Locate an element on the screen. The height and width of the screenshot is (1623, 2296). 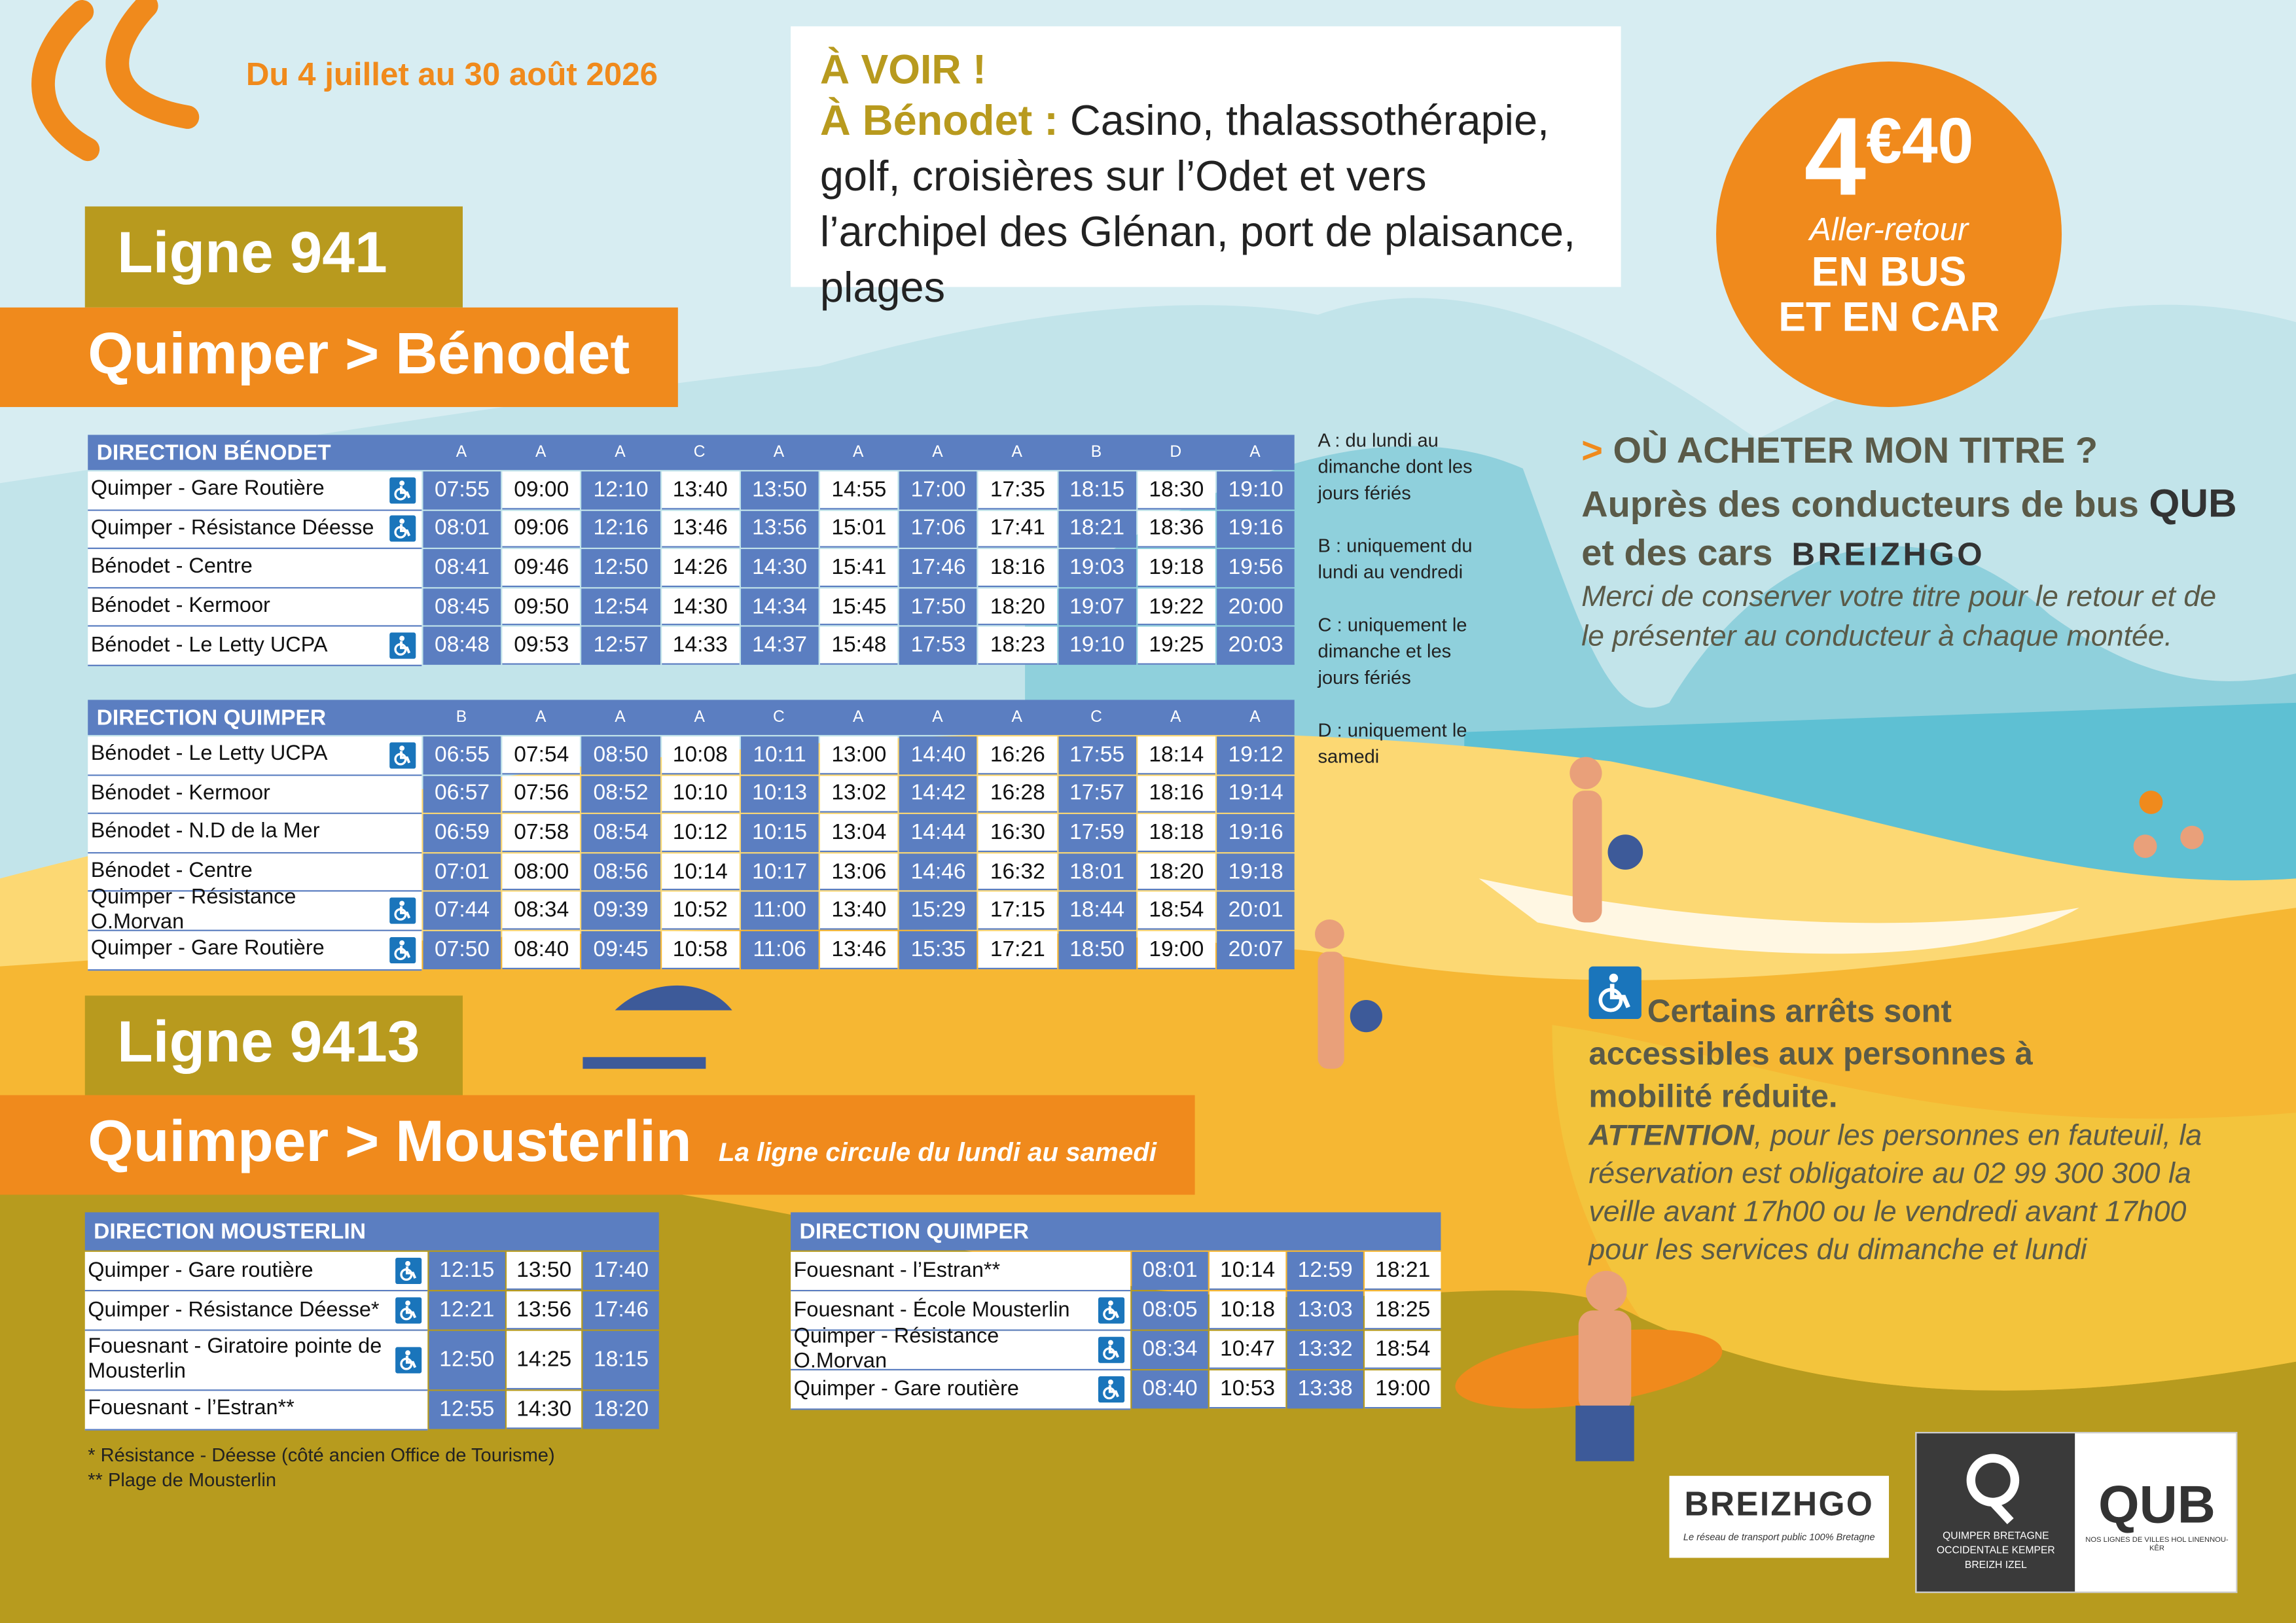
line-9413-route: Quimper > Mousterlin is located at coordinates (390, 1142).